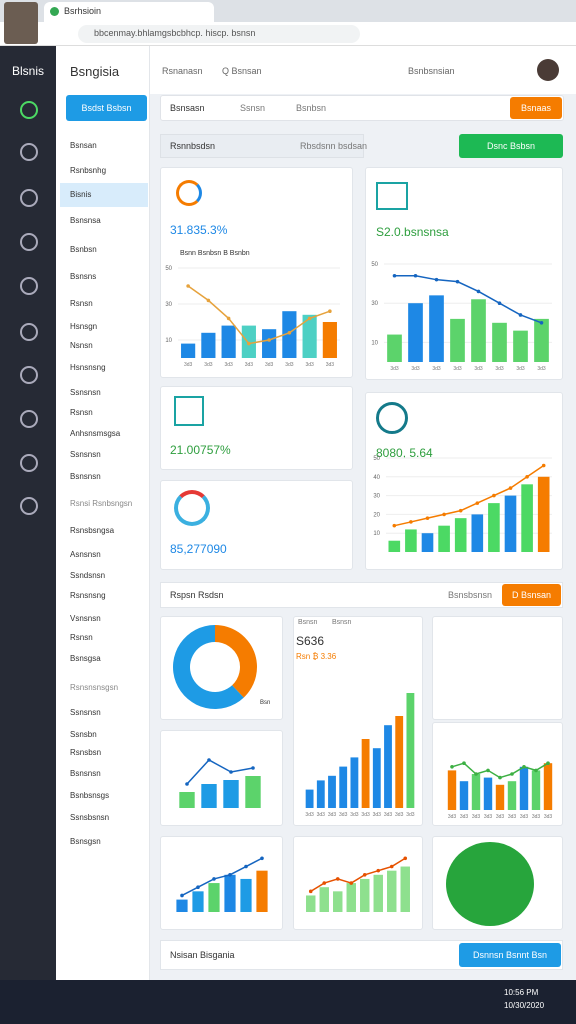 The height and width of the screenshot is (1024, 576). I want to click on section-button: D Bsnsan, so click(531, 595).